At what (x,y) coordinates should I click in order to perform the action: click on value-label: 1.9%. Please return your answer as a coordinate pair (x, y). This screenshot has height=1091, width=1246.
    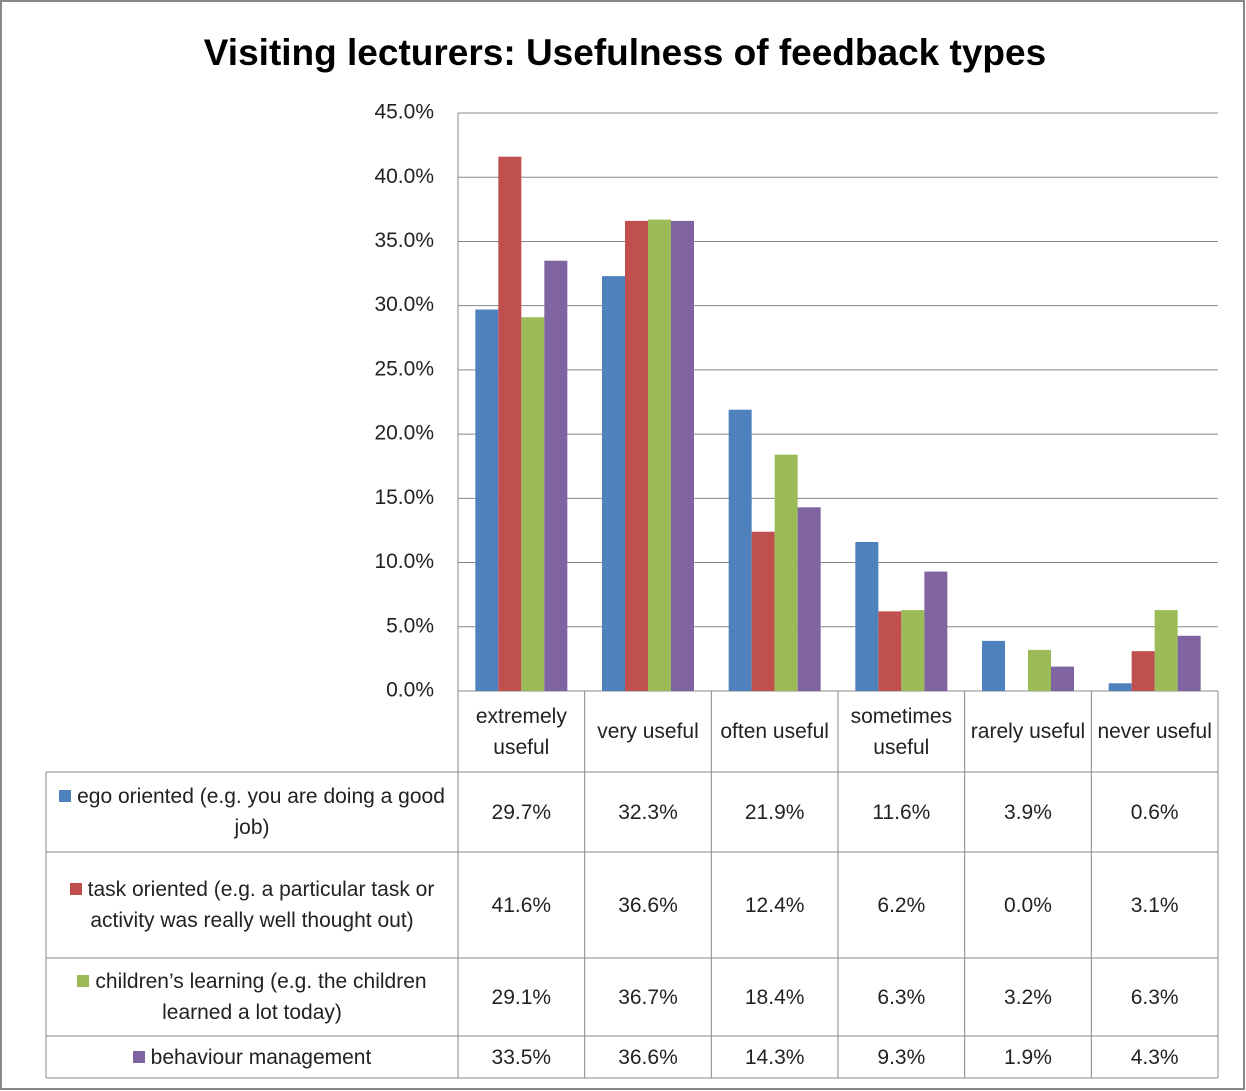
    Looking at the image, I should click on (1028, 1057).